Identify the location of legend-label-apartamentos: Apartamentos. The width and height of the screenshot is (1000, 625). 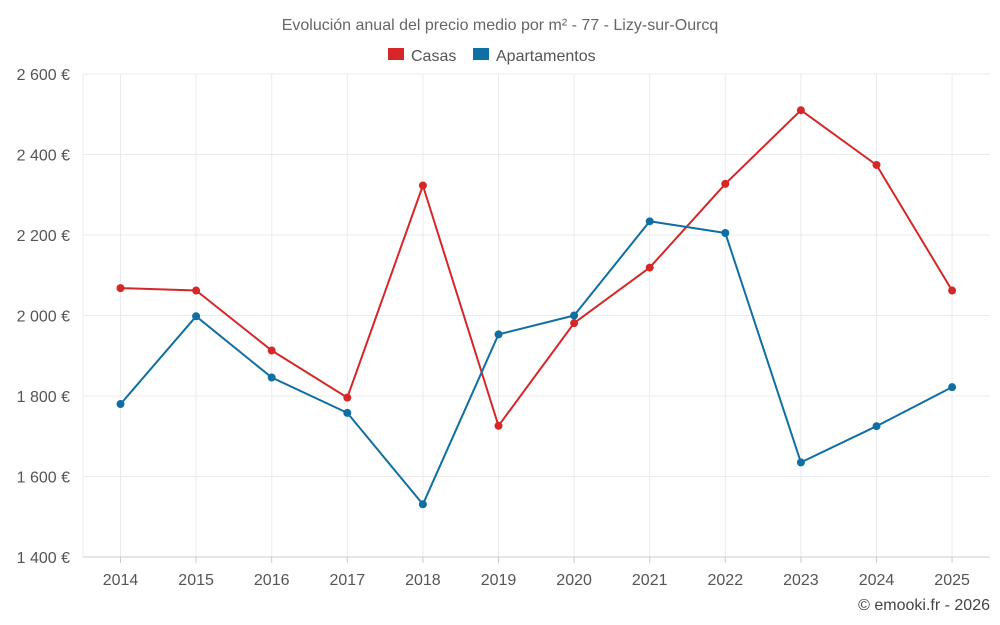
(546, 56).